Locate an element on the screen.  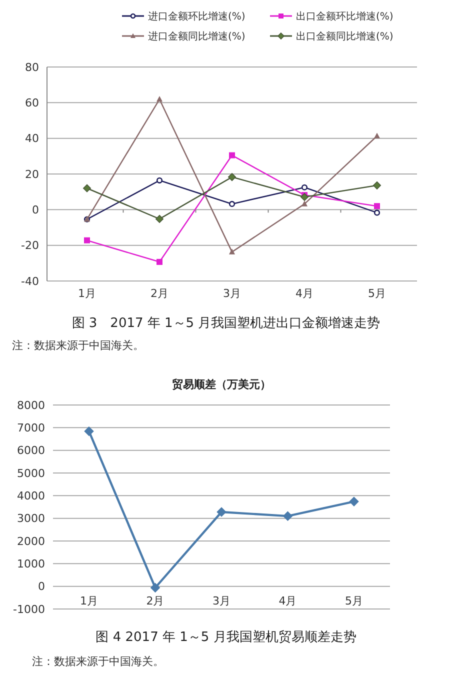
y-tick-label: 5000 is located at coordinates (31, 473).